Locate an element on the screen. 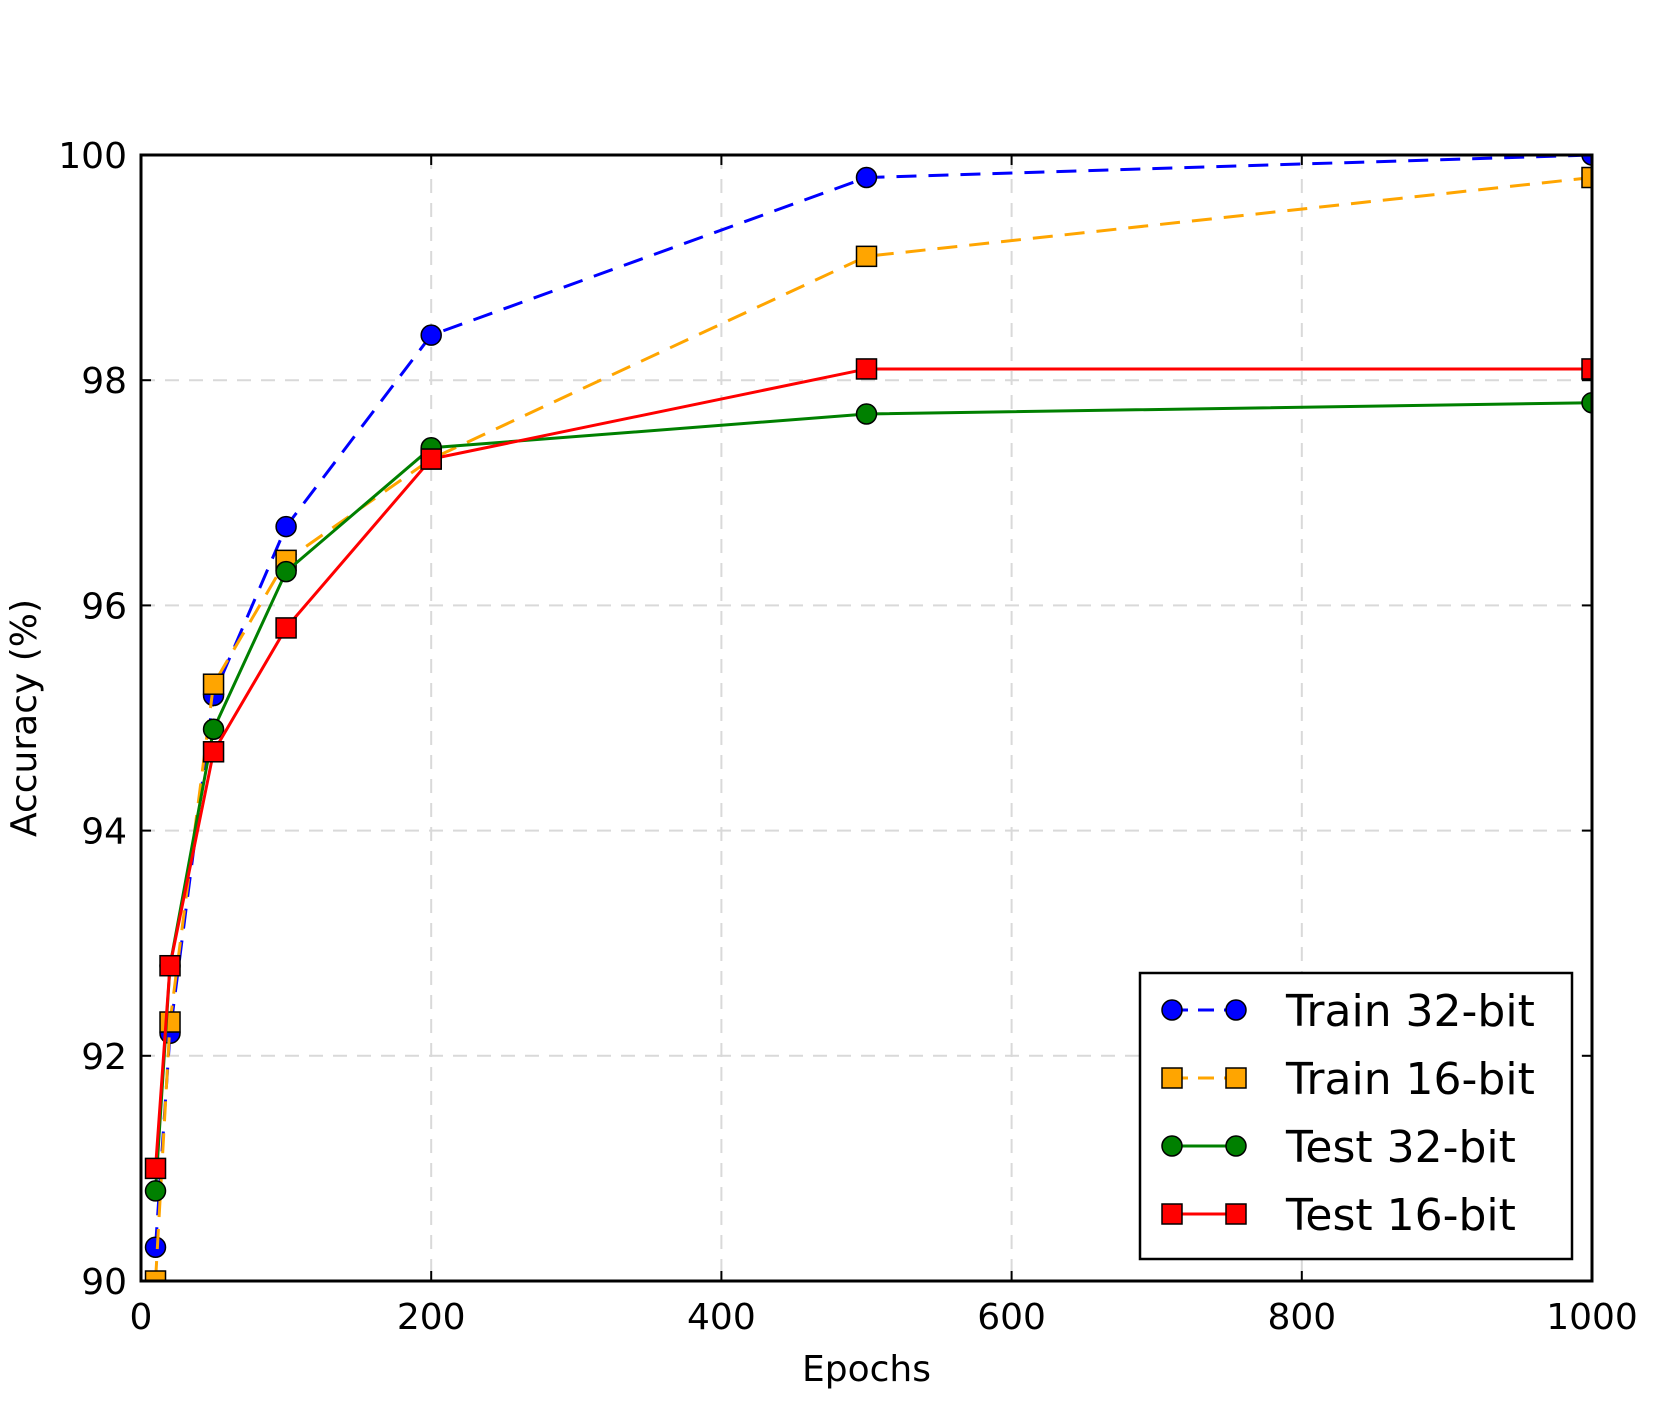 Image resolution: width=1661 pixels, height=1418 pixels. legend-label: Test 32-bit is located at coordinates (1400, 1147).